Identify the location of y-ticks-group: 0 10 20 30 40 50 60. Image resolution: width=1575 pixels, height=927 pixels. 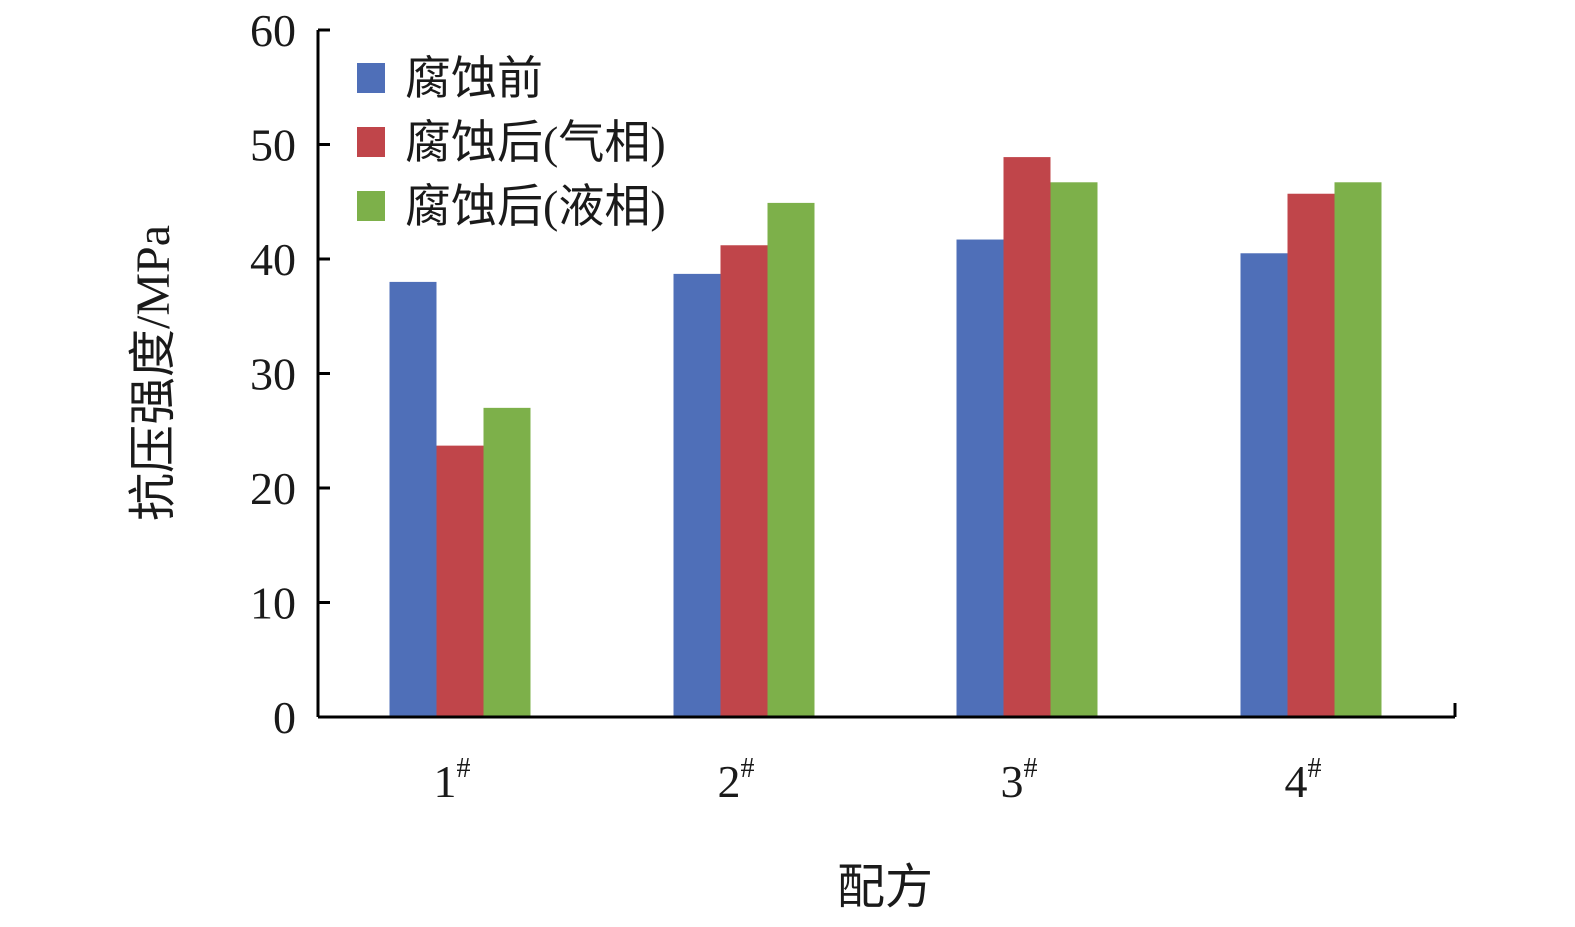
(290, 374).